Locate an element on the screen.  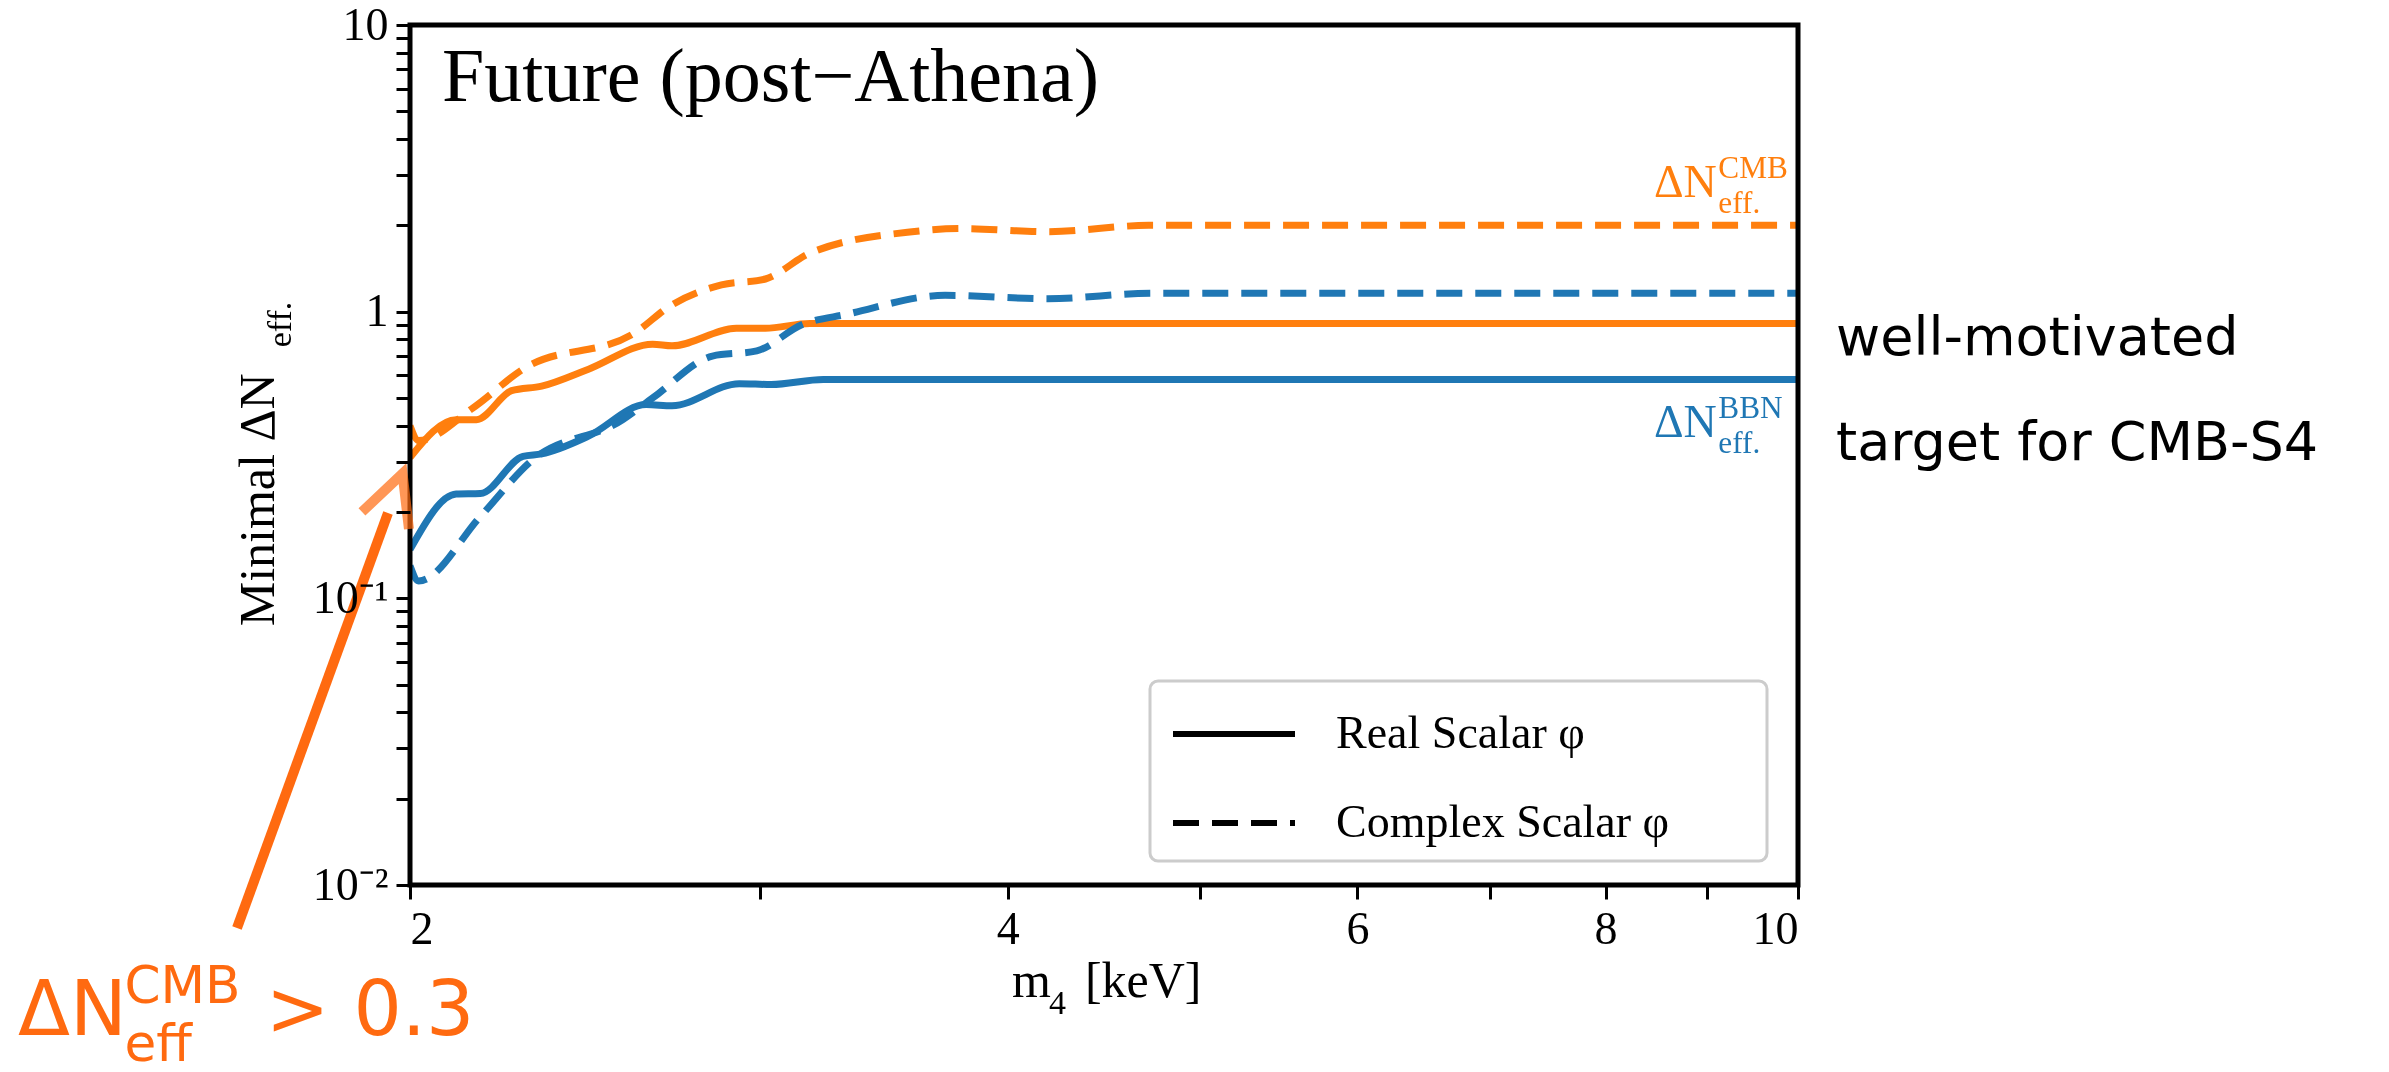
x-tick-label: 2 is located at coordinates (422, 928).